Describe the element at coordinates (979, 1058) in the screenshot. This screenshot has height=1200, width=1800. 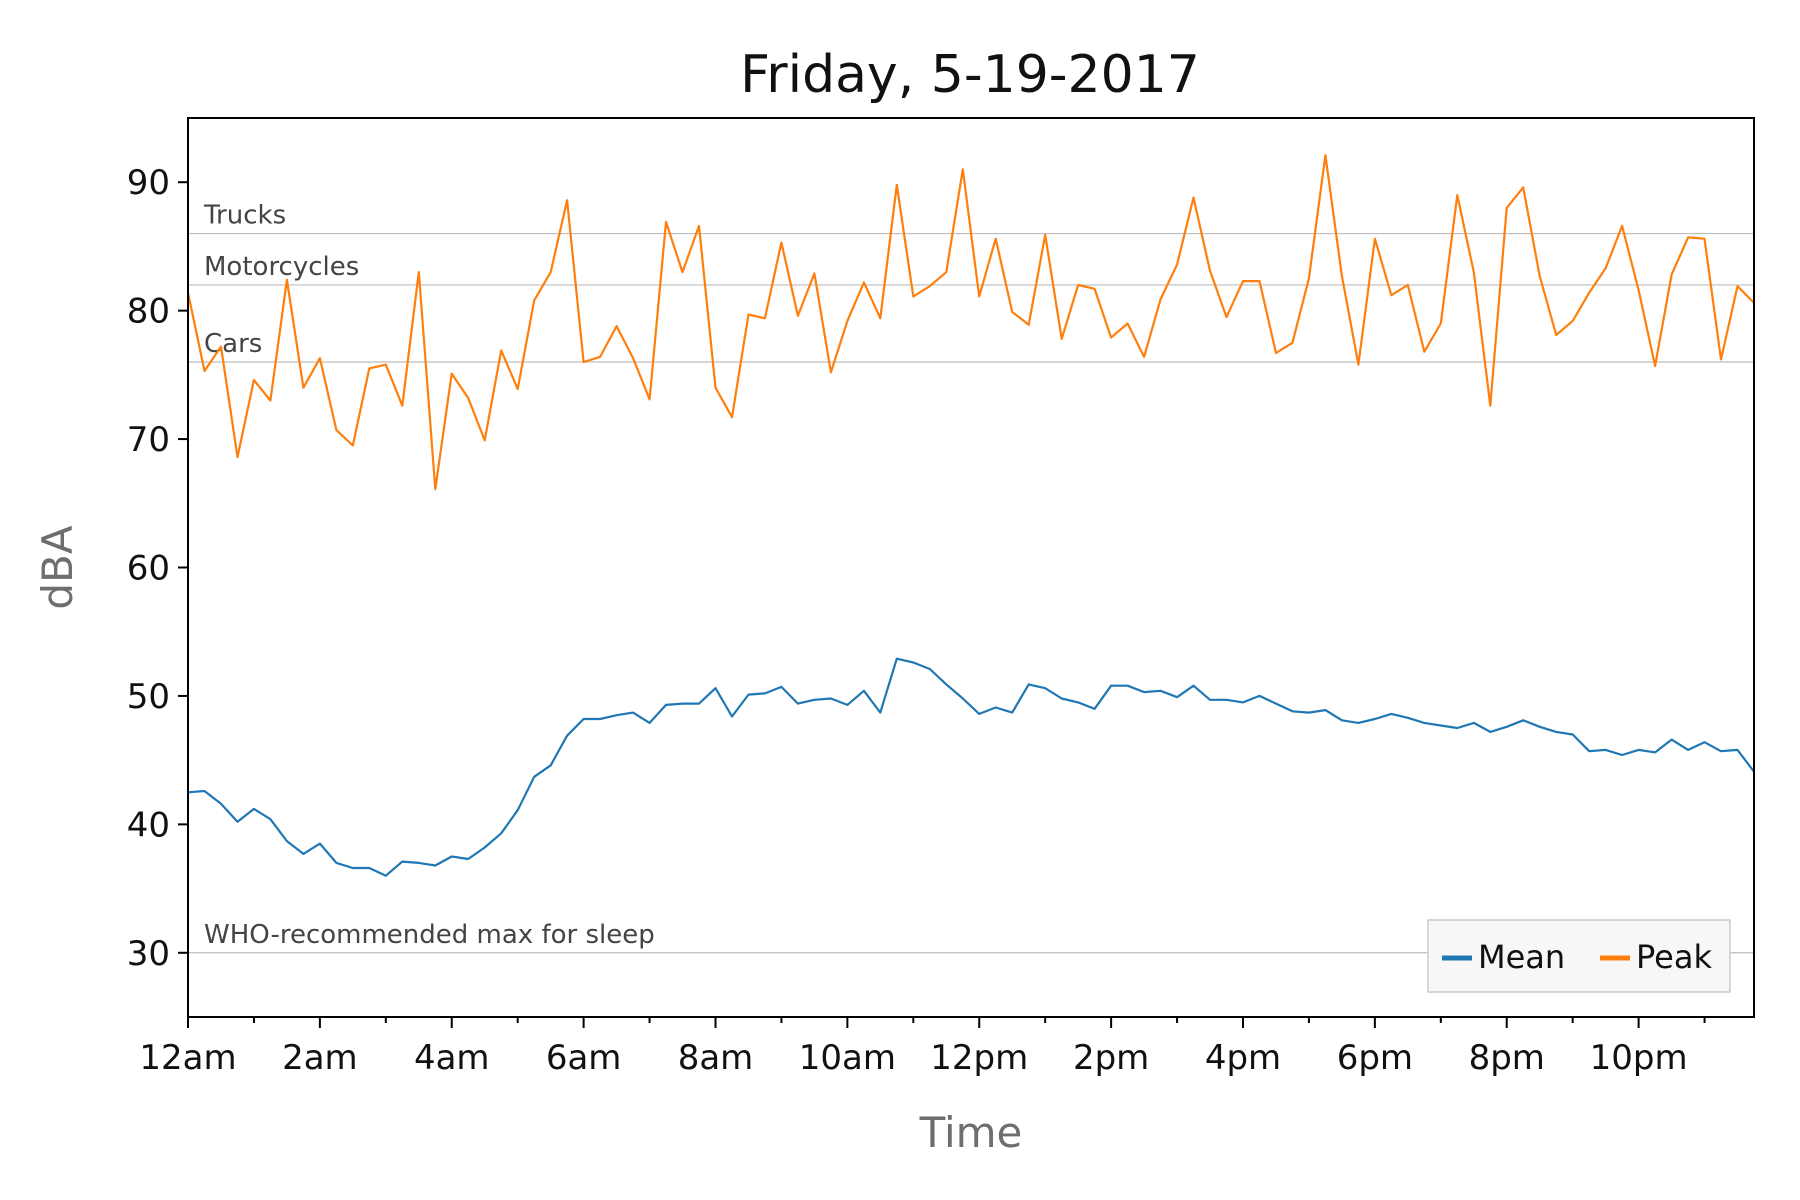
I see `x-tick-label: 12pm` at that location.